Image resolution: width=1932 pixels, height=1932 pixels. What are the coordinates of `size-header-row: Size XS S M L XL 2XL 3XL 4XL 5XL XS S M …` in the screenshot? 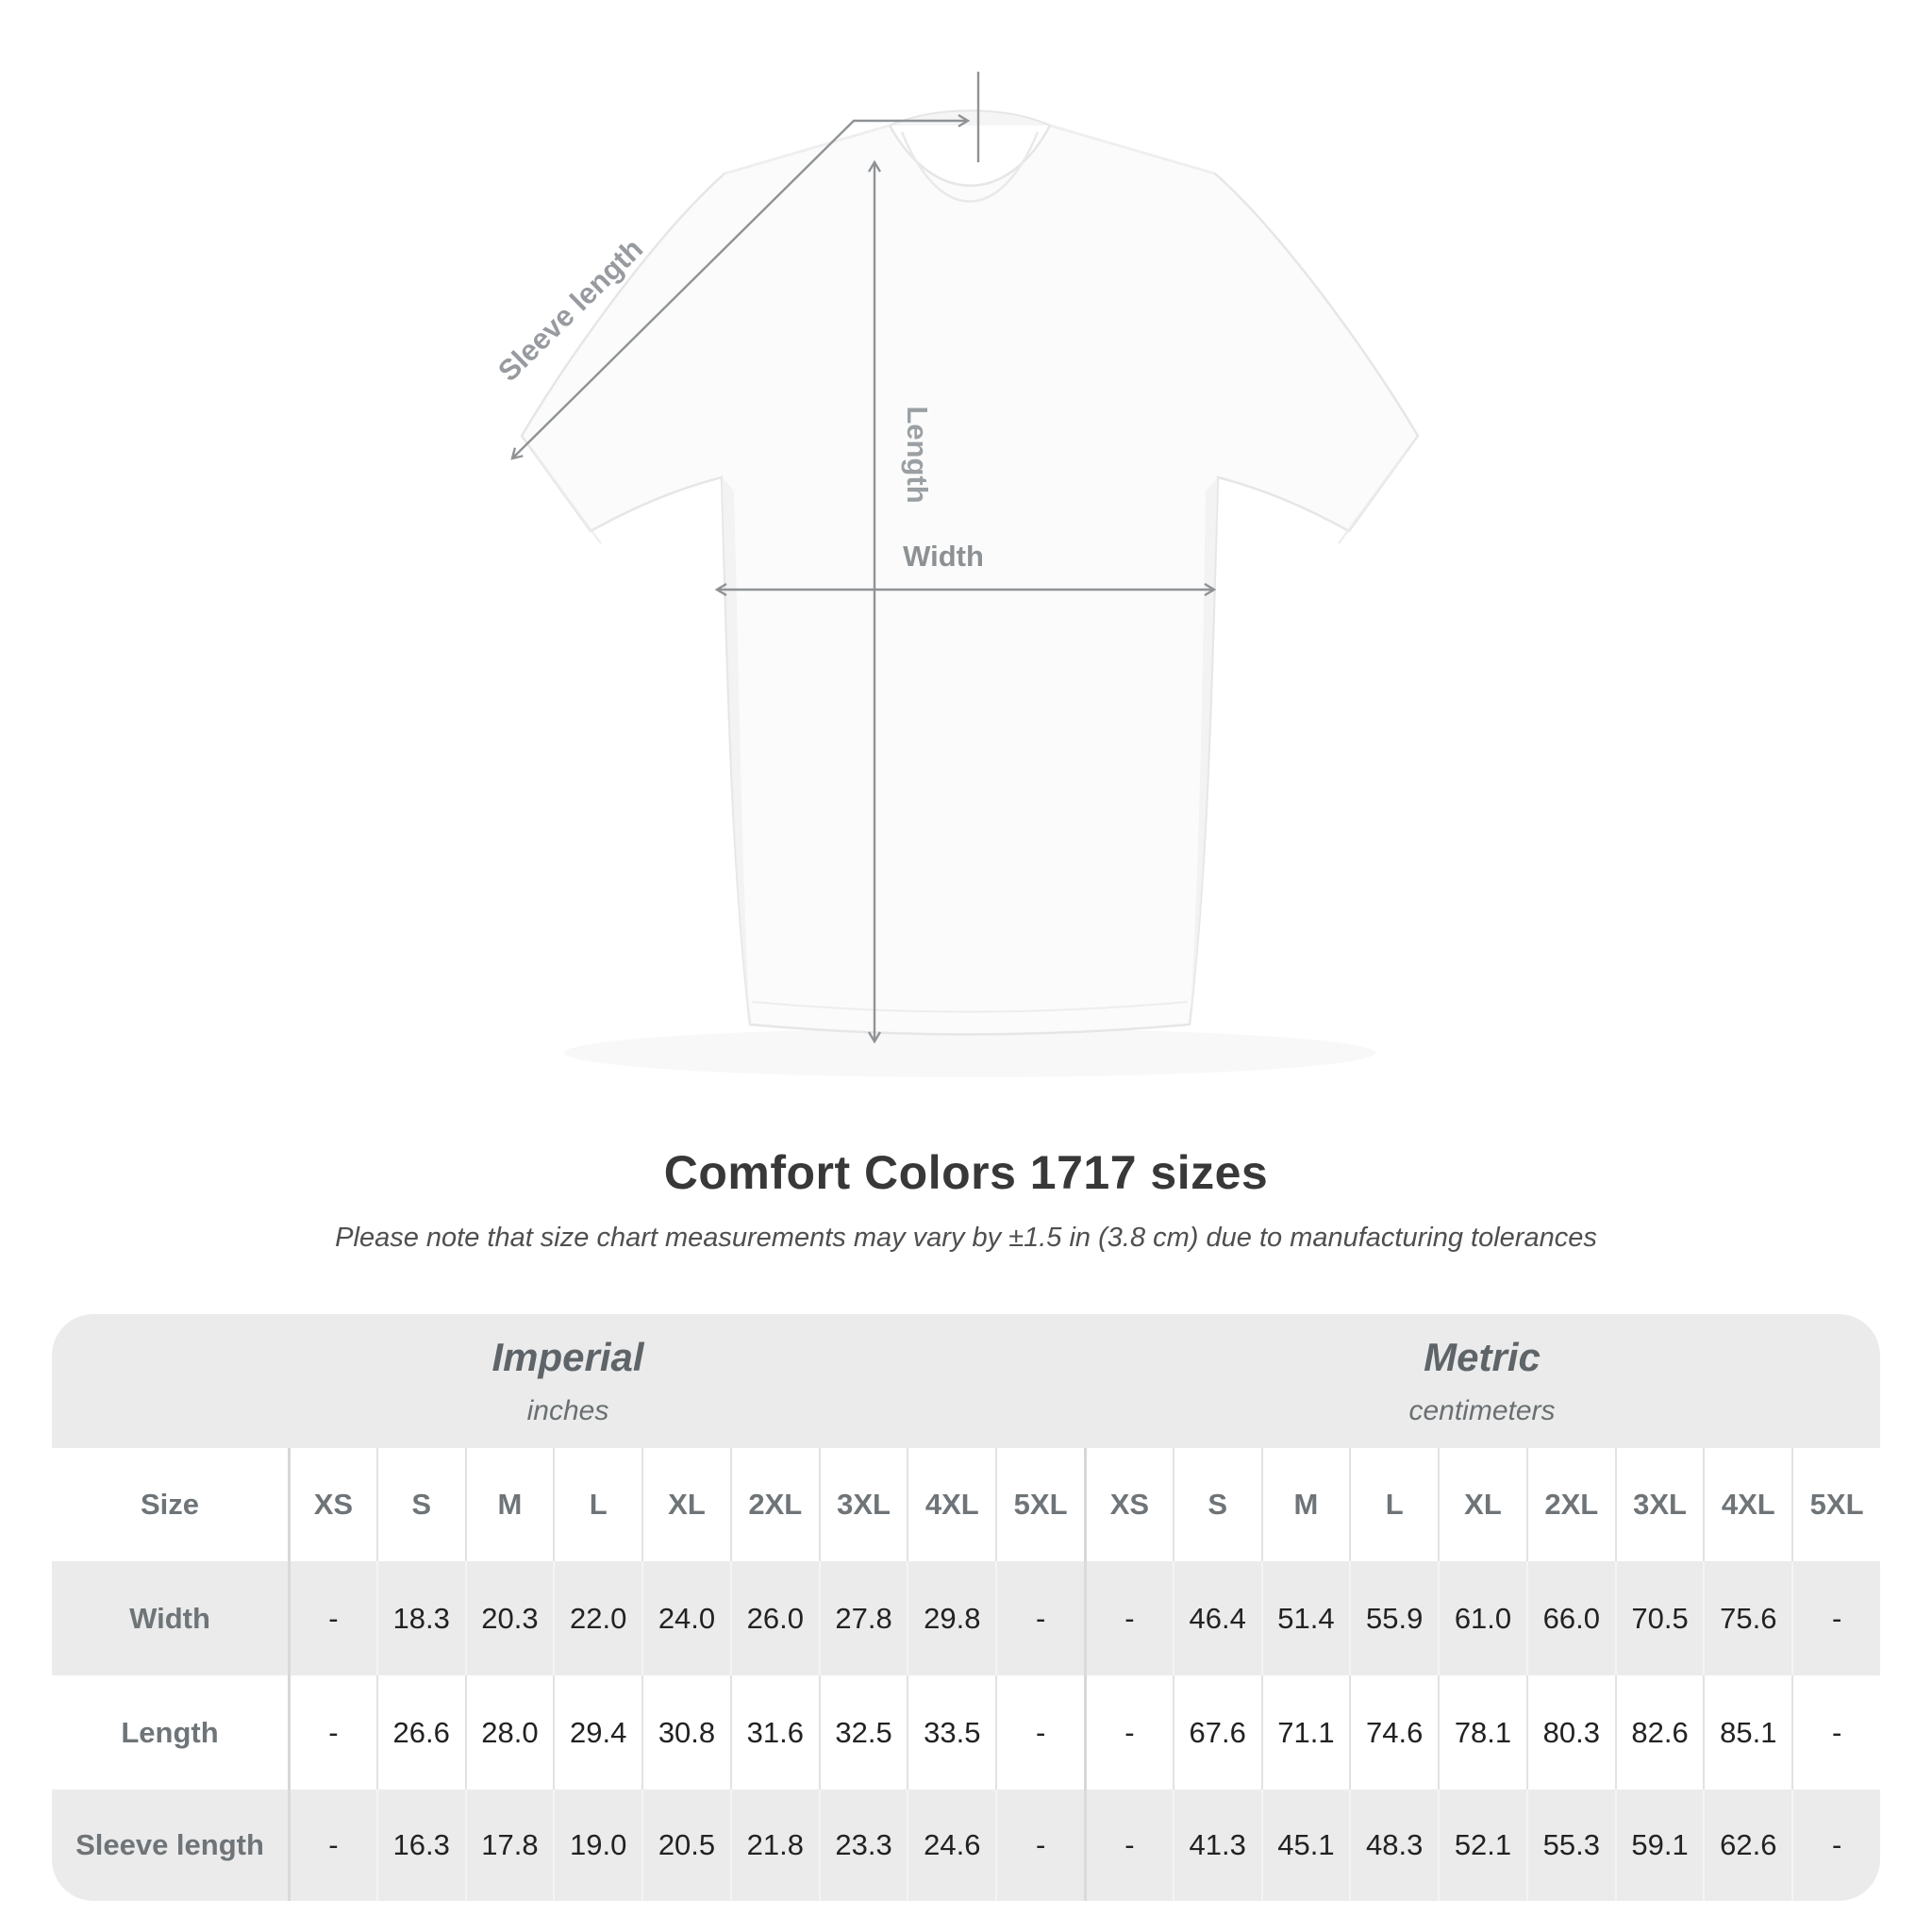 It's located at (966, 1505).